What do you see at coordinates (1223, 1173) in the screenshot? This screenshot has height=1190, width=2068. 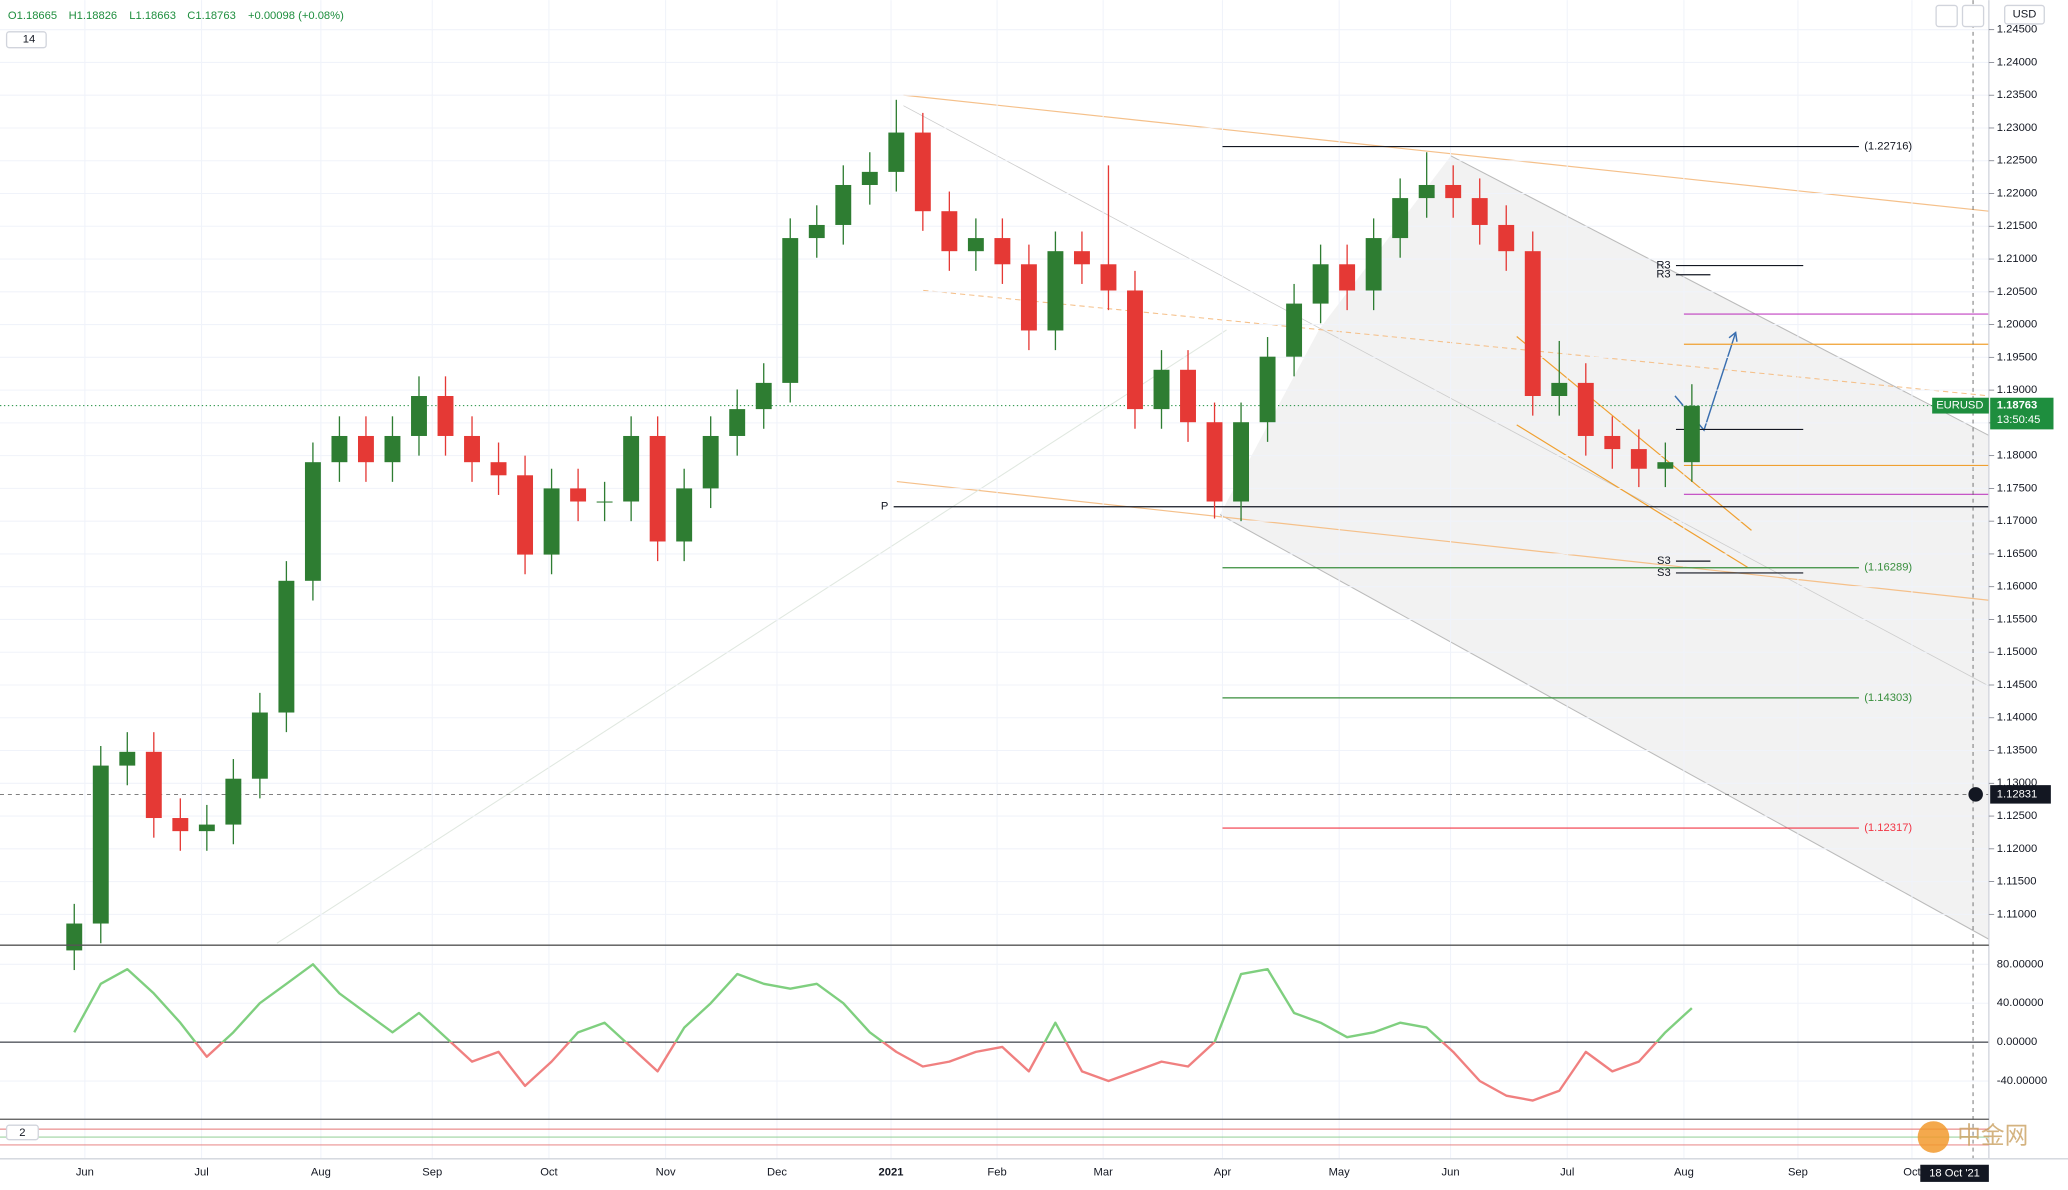 I see `x-tick-label: Apr` at bounding box center [1223, 1173].